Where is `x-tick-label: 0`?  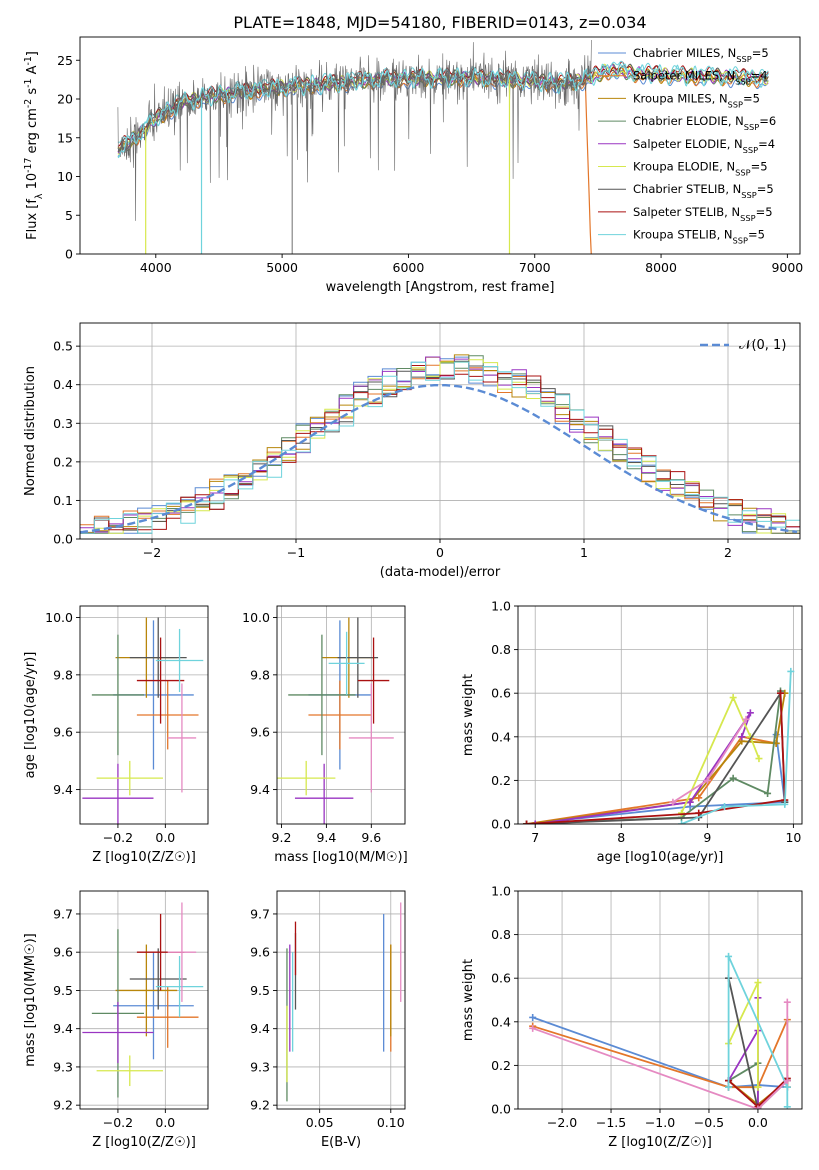 x-tick-label: 0 is located at coordinates (440, 552).